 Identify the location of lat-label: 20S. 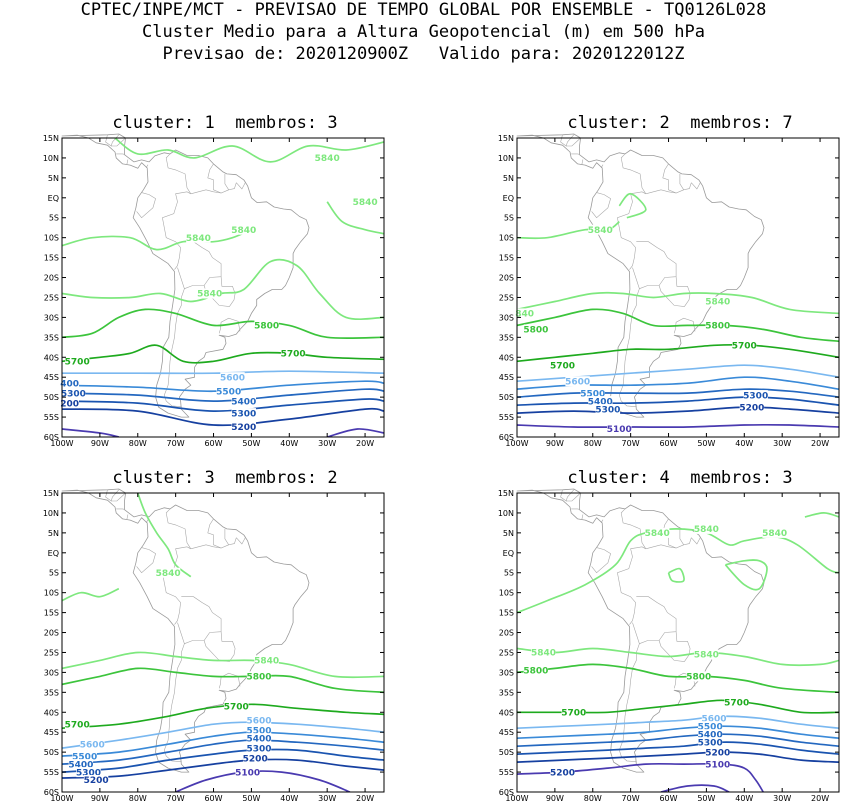
(51, 278).